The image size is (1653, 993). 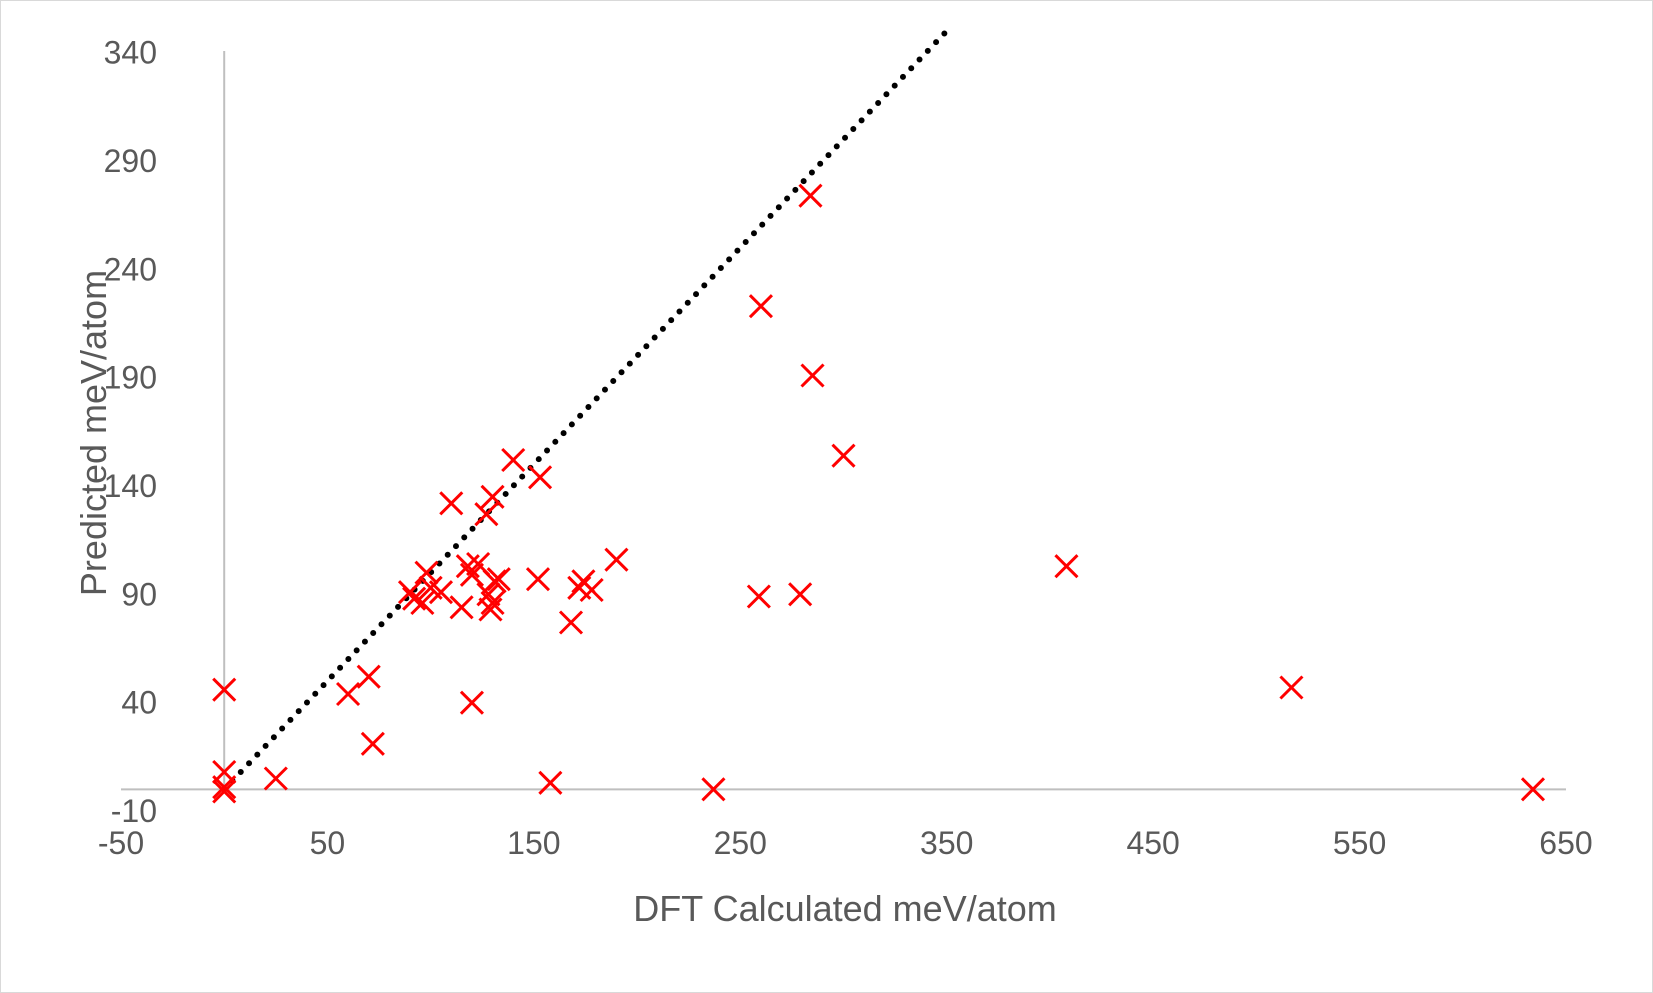 What do you see at coordinates (130, 378) in the screenshot?
I see `y-tick-label: 190` at bounding box center [130, 378].